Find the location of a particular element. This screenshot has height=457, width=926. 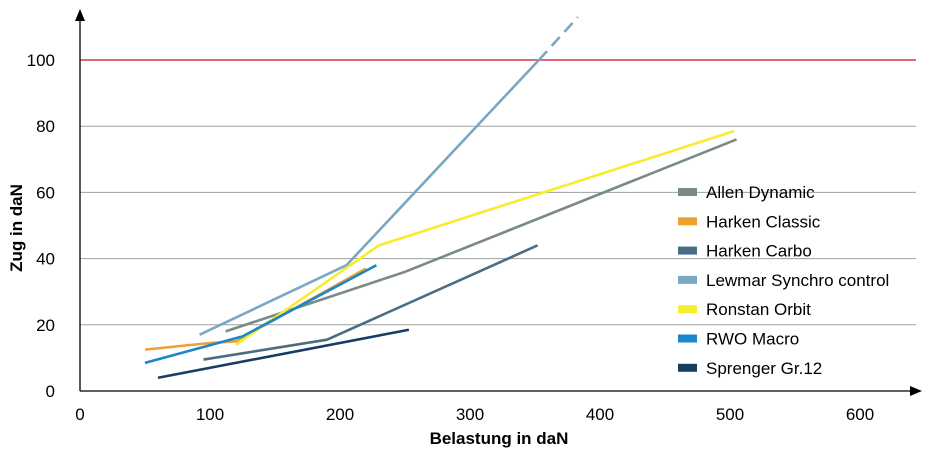

legend-label: Harken Carbo is located at coordinates (759, 251).